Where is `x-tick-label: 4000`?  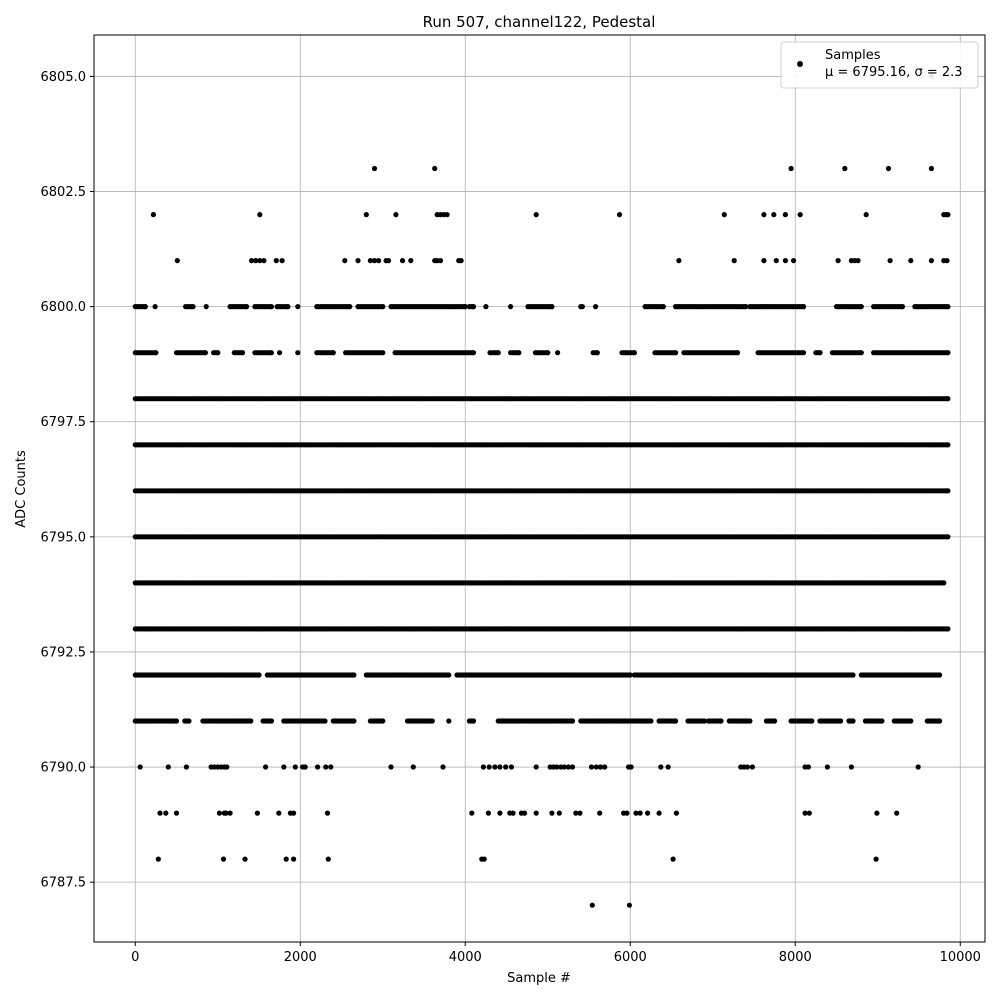
x-tick-label: 4000 is located at coordinates (465, 957).